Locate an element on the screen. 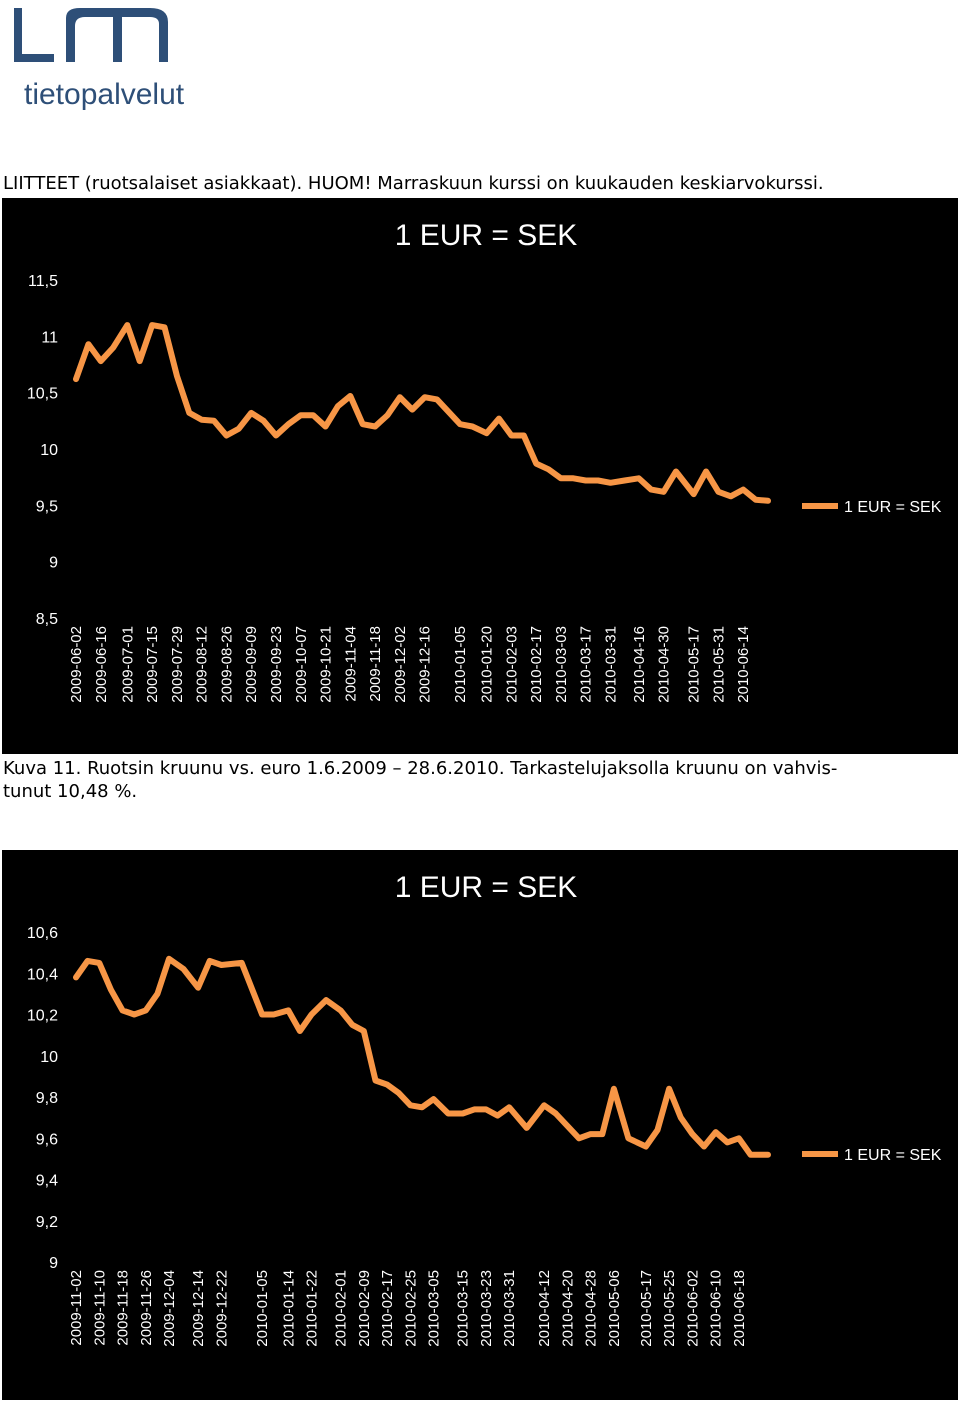  x-tick-label: 2010-05-25 is located at coordinates (669, 1308).